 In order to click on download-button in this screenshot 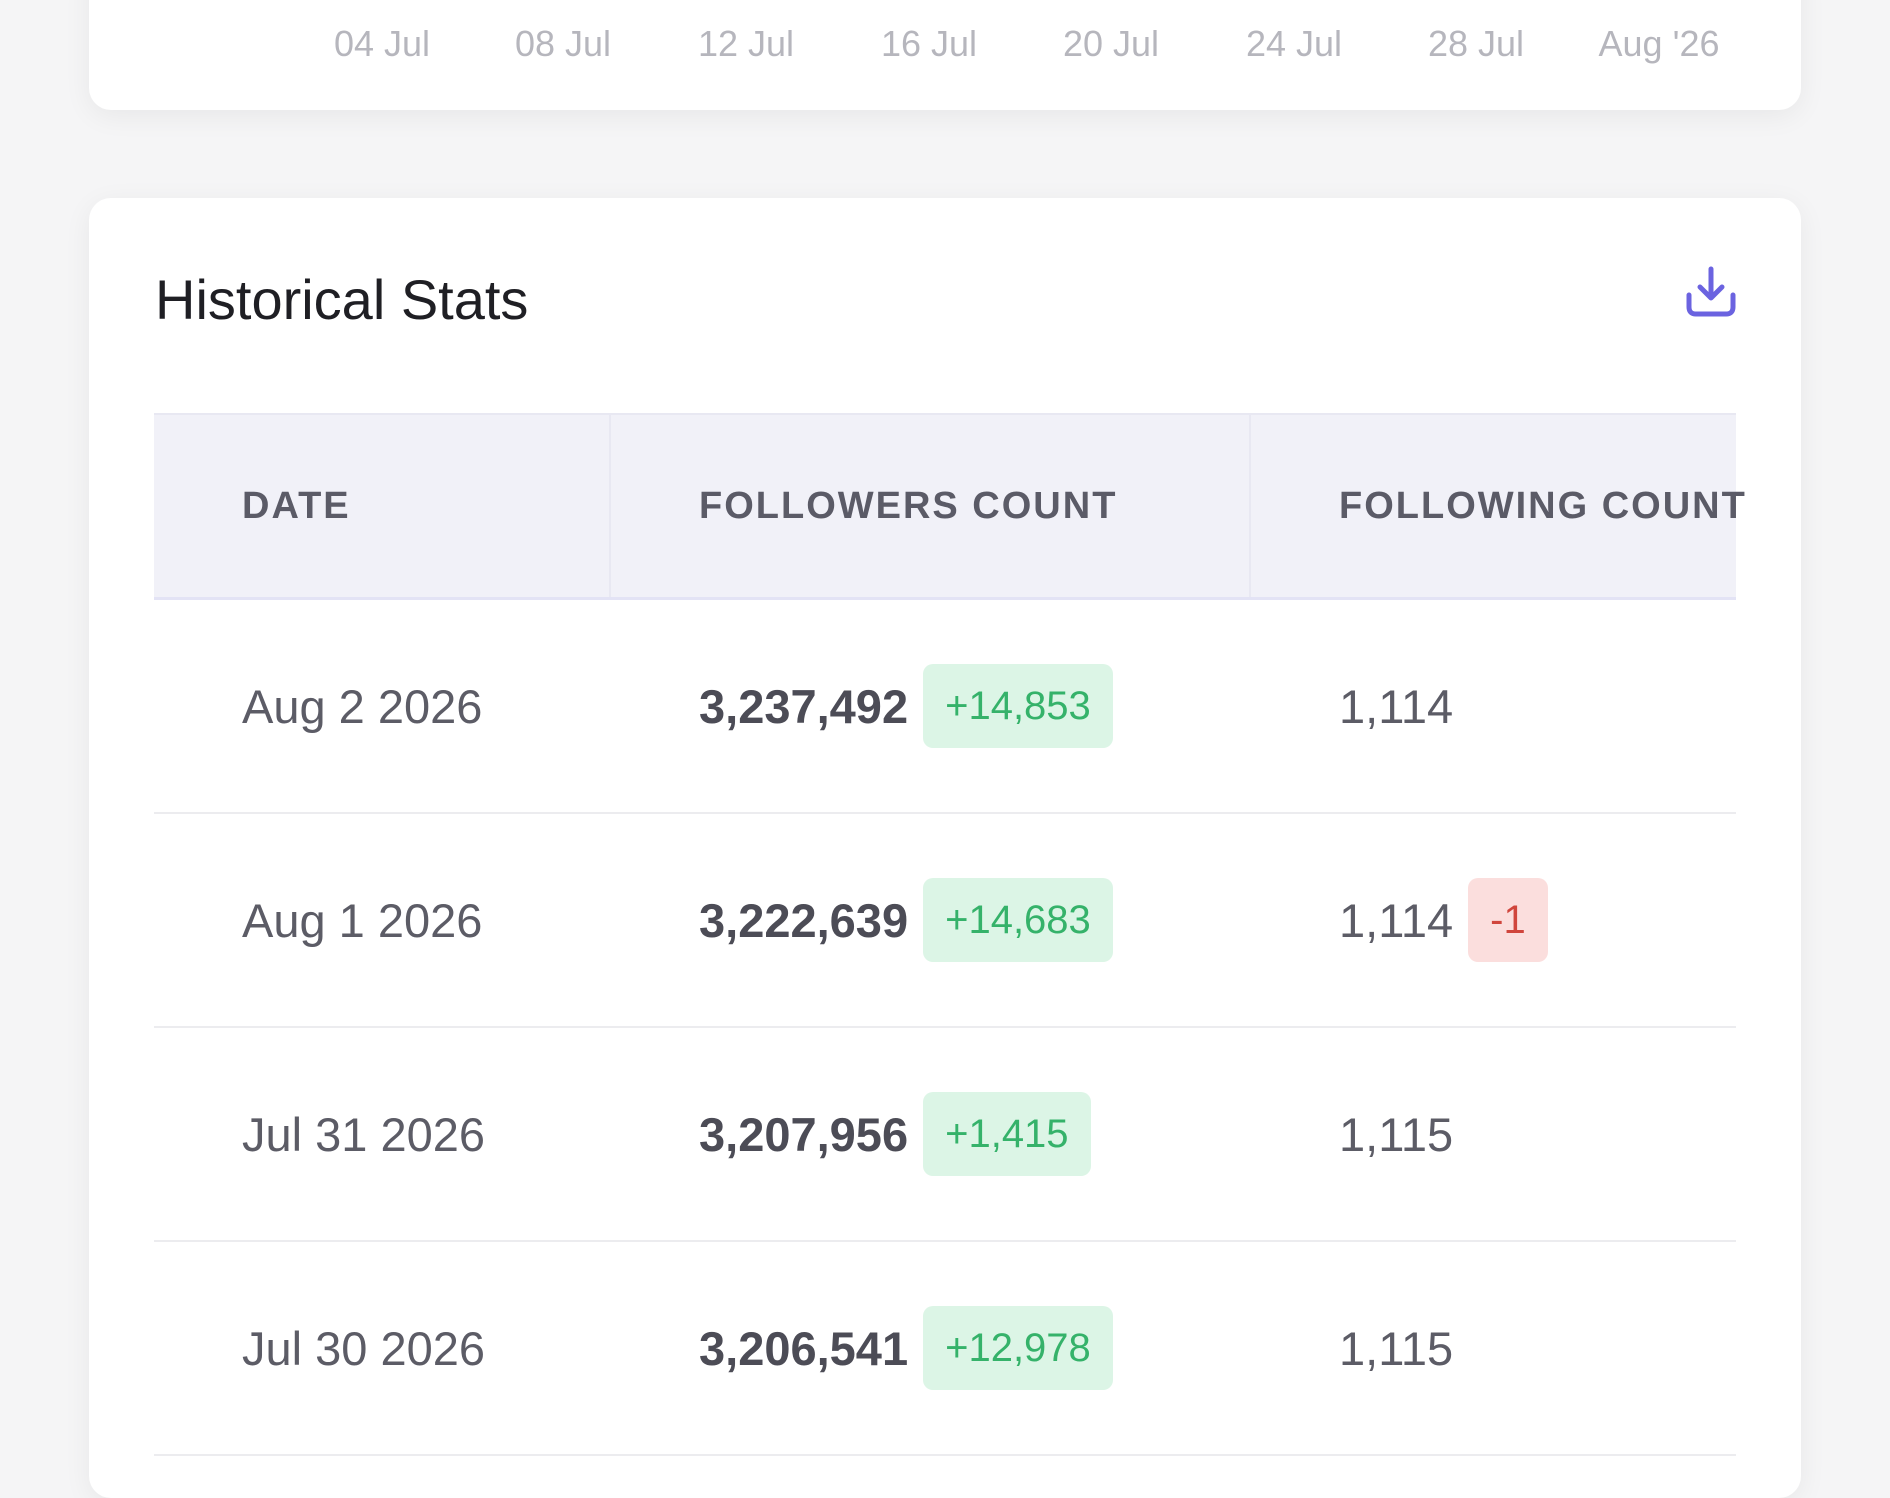, I will do `click(1711, 292)`.